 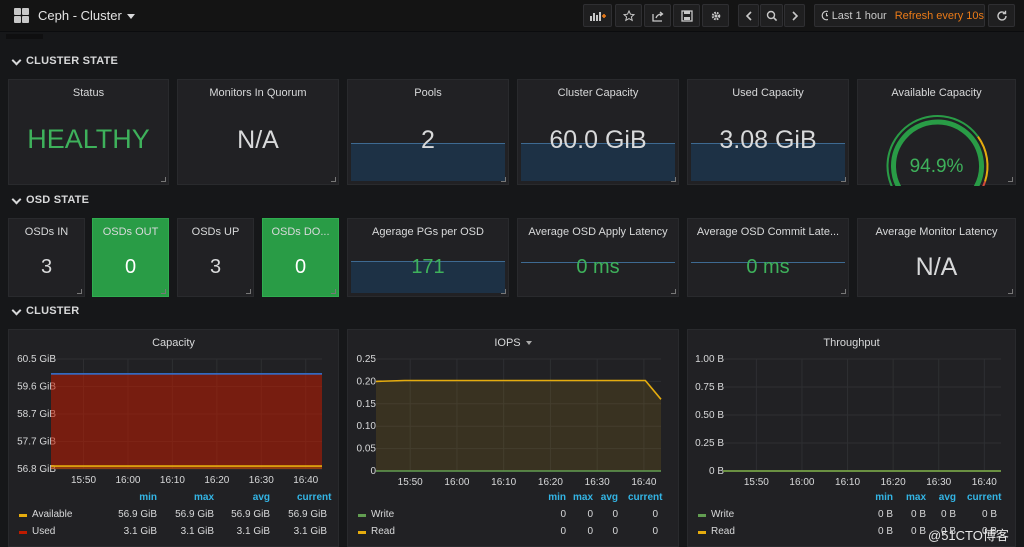 I want to click on used-capacity-panel: Used Capacity 3.08 GiB, so click(x=768, y=132).